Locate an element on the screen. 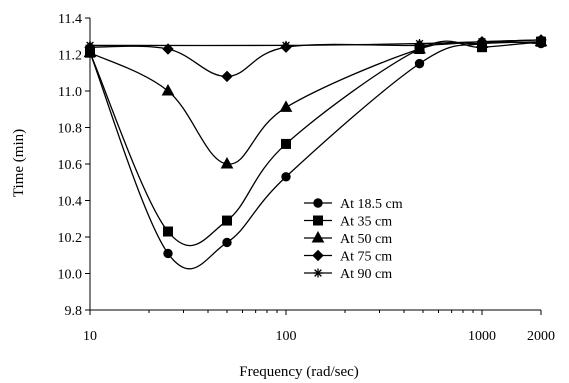 Image resolution: width=569 pixels, height=383 pixels. legend-item: At 50 cm is located at coordinates (348, 238).